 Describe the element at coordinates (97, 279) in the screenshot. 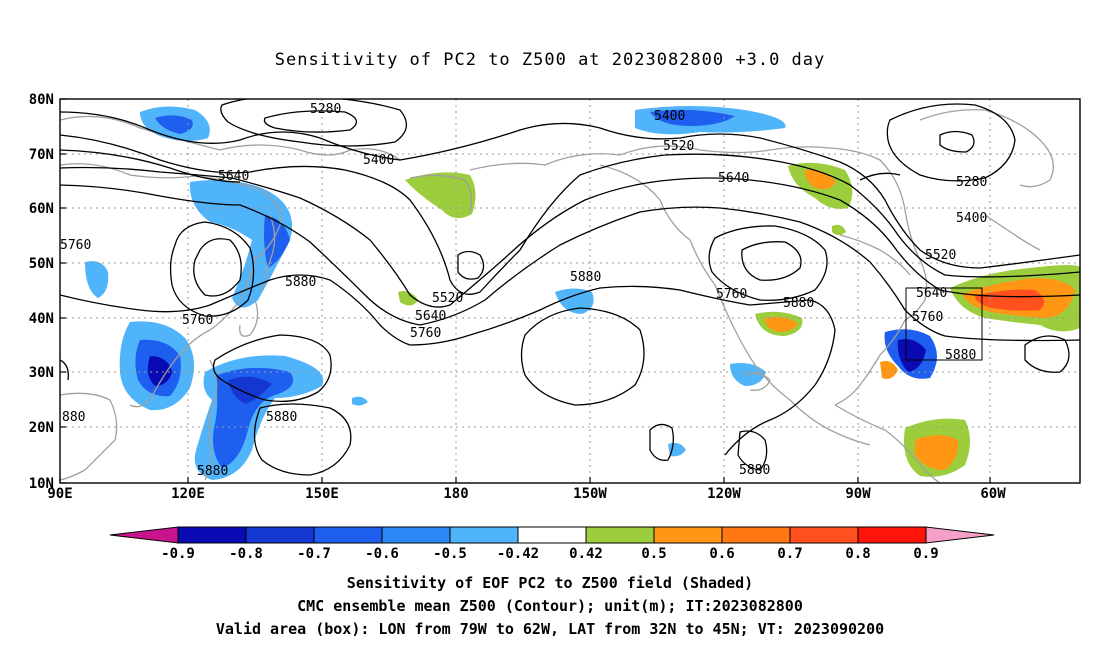

I see `neg-region-small-west` at that location.